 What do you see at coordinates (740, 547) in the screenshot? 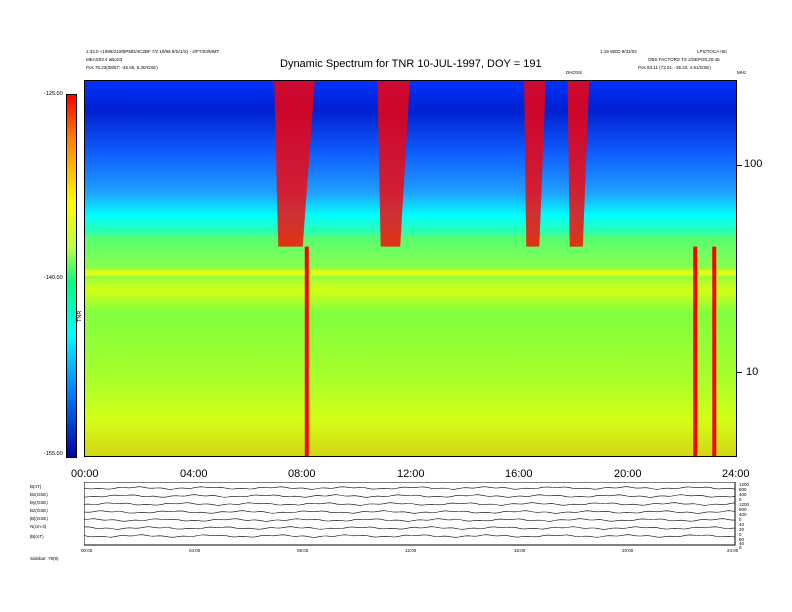
I see `right-scale-14: 0` at bounding box center [740, 547].